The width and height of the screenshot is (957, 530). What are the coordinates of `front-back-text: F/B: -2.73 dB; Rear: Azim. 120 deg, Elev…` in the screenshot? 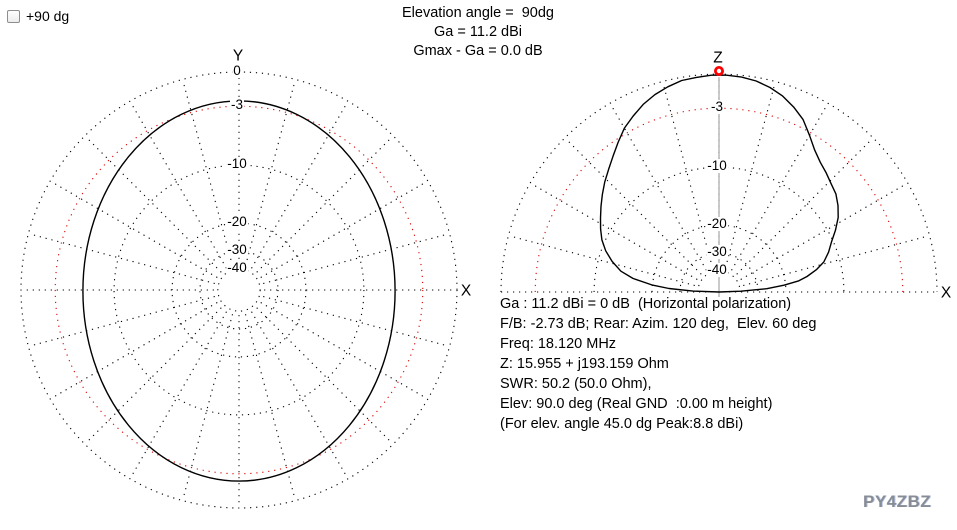 It's located at (658, 324).